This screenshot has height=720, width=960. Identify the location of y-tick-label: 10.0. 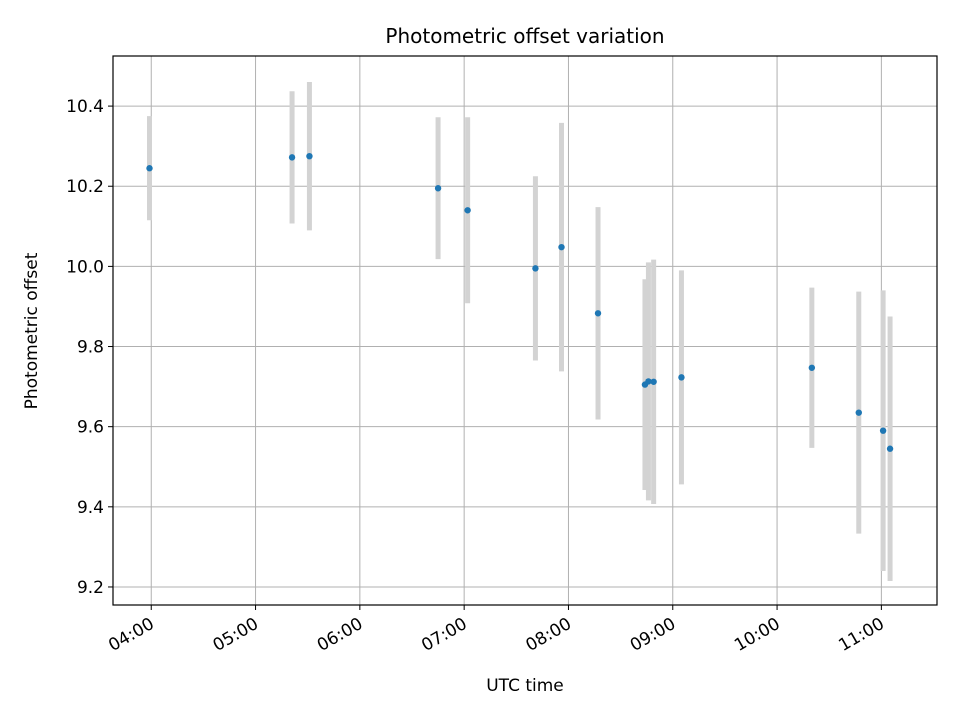
(85, 267).